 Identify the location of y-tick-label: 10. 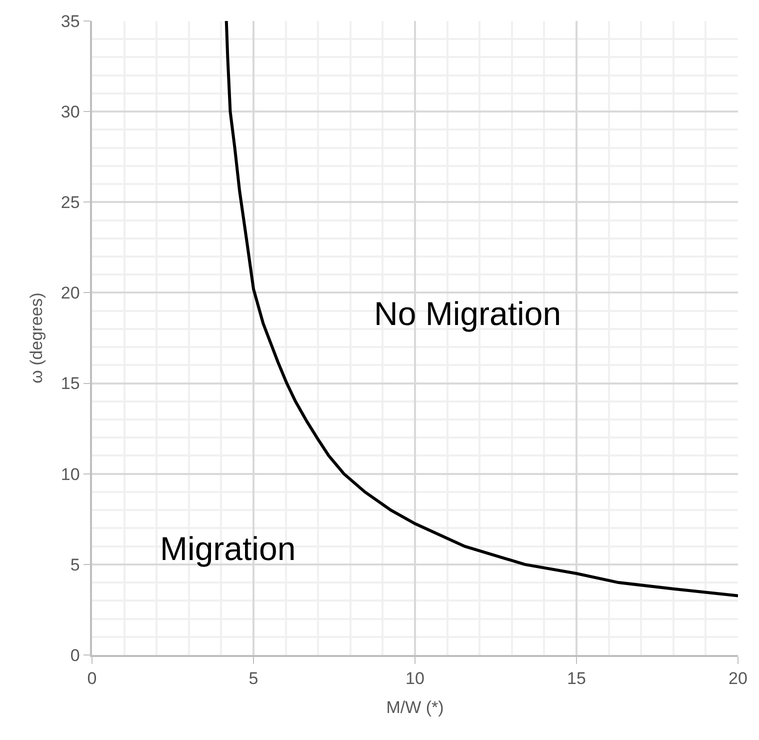
(70, 474).